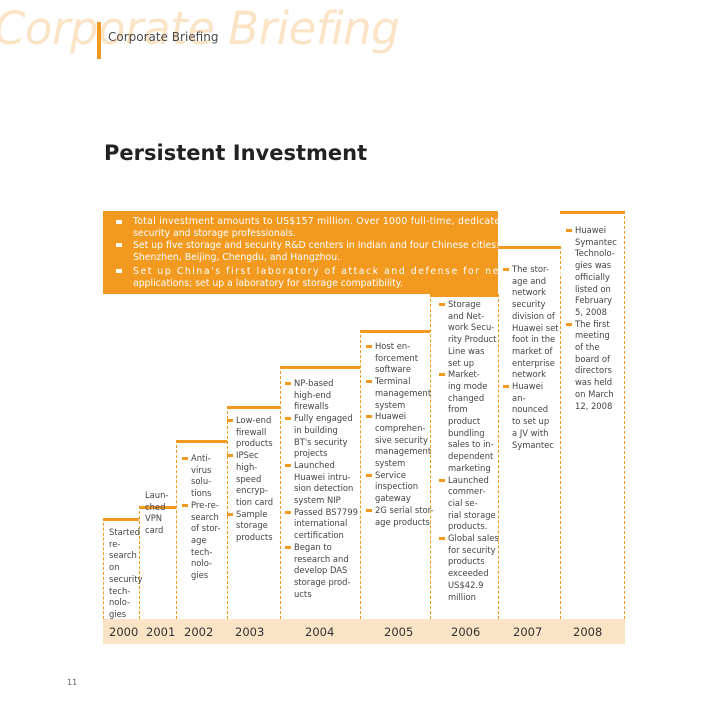 This screenshot has height=728, width=728. What do you see at coordinates (124, 632) in the screenshot?
I see `year-label-2000: 2000` at bounding box center [124, 632].